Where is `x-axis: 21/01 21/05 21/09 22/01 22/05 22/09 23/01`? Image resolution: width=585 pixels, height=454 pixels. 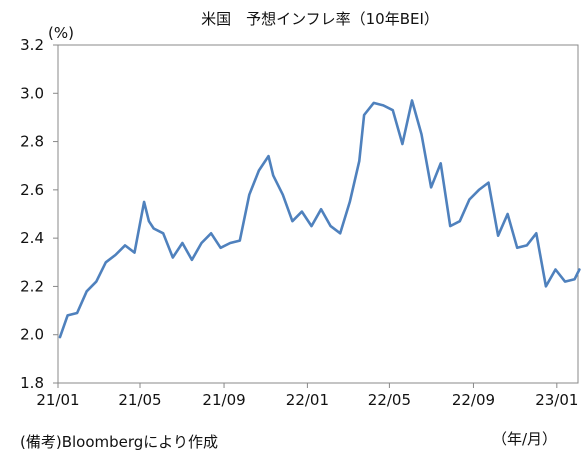
x-axis: 21/01 21/05 21/09 22/01 22/05 22/09 23/01 is located at coordinates (307, 396).